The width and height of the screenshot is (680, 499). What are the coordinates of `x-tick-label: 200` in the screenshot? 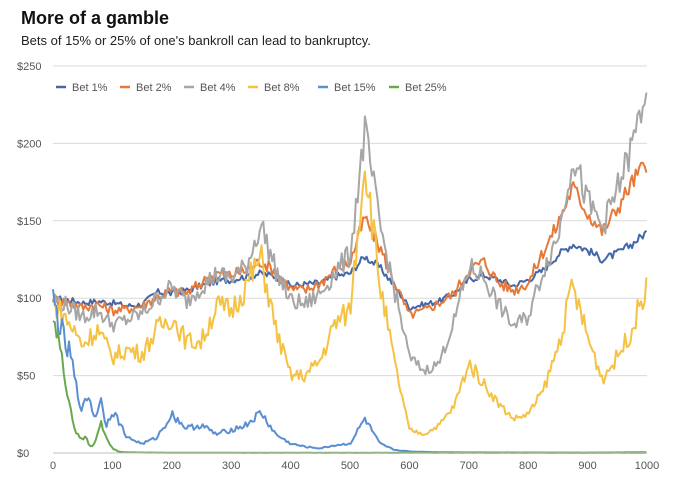 It's located at (172, 466).